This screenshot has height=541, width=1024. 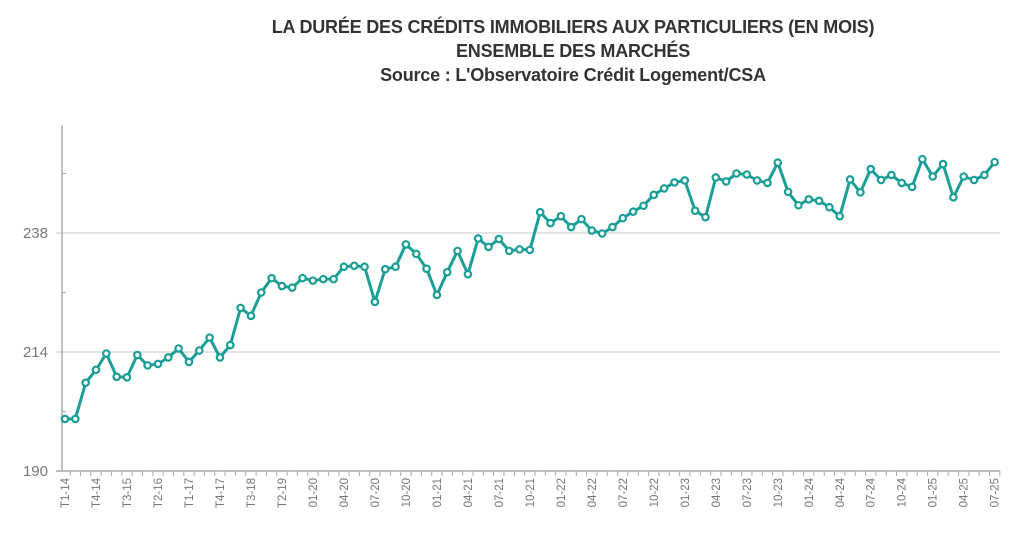 I want to click on x-tick-label: 10-20, so click(x=407, y=492).